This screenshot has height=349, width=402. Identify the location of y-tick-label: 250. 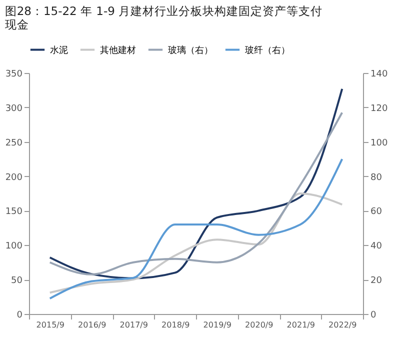
(14, 143).